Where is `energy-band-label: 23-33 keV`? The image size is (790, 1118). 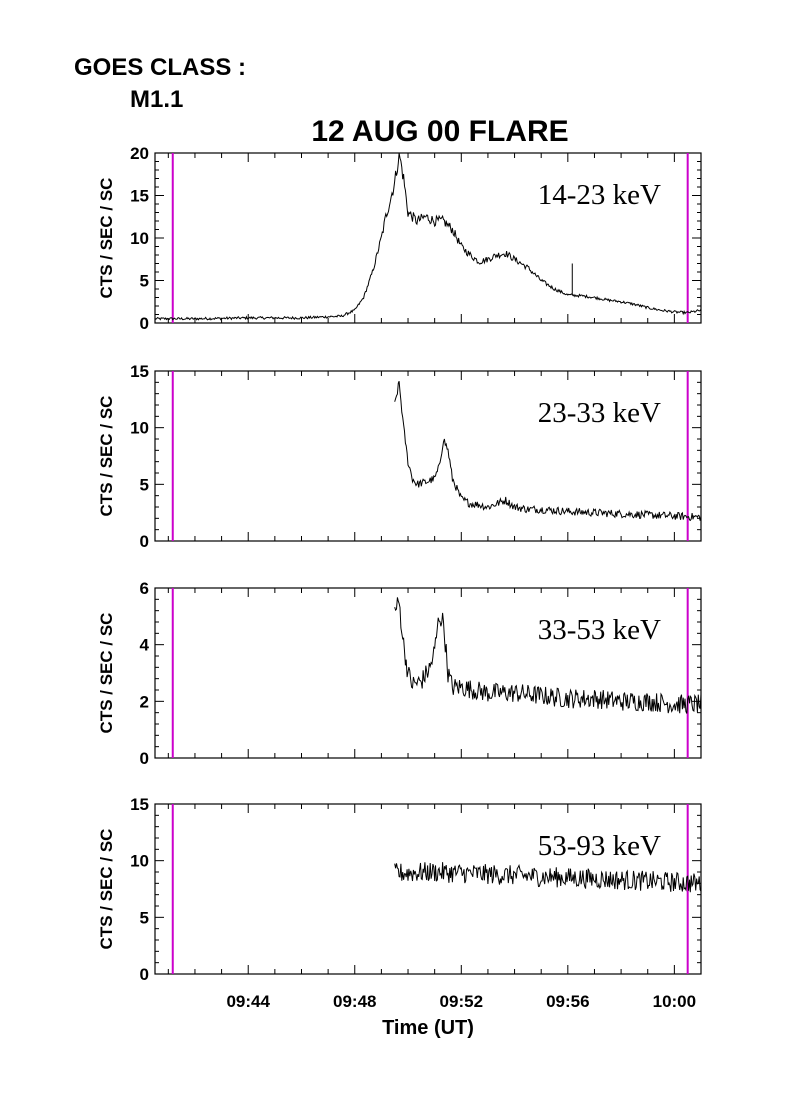
energy-band-label: 23-33 keV is located at coordinates (599, 413).